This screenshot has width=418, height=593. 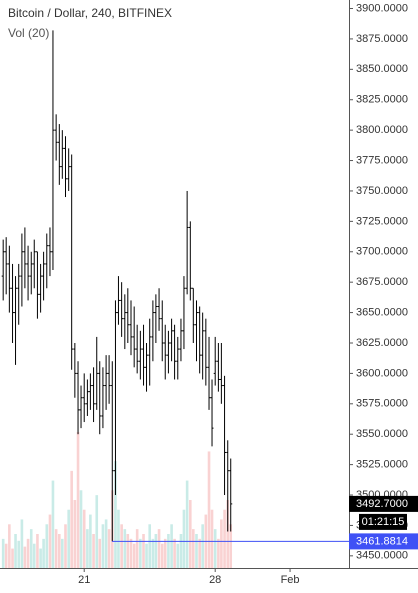 I want to click on x-tick-label: Feb, so click(x=290, y=580).